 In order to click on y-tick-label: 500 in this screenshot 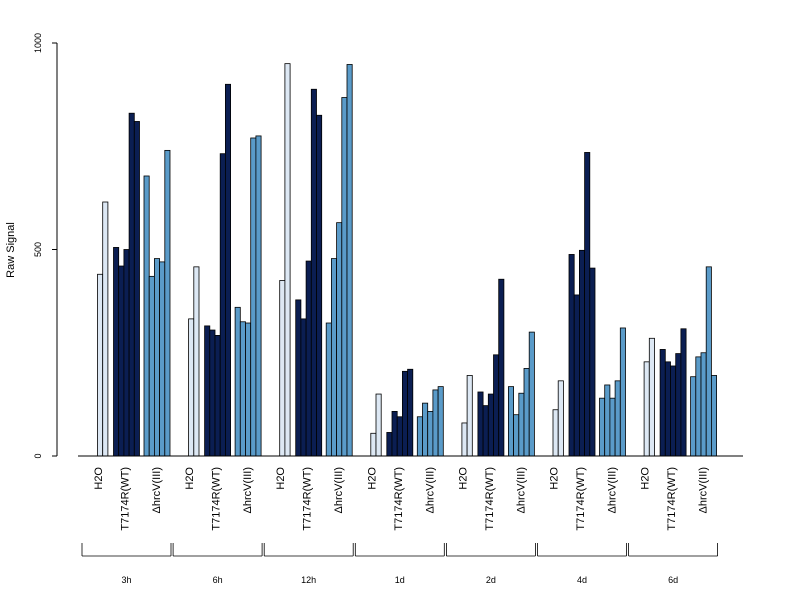, I will do `click(38, 249)`.